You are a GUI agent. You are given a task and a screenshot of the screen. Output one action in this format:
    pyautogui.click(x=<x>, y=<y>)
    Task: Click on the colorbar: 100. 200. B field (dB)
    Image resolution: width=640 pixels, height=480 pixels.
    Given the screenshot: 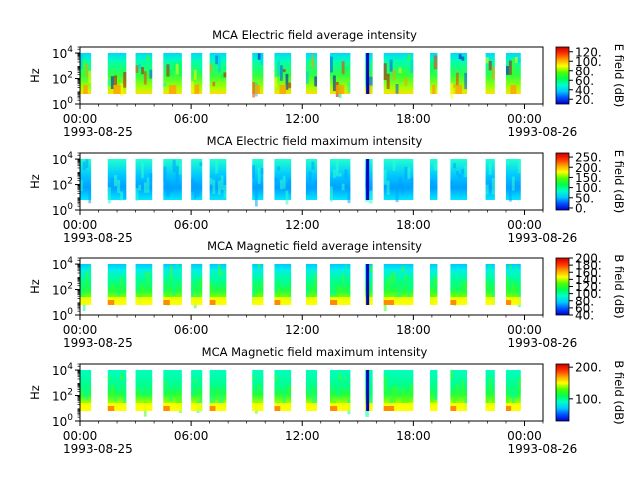 What is the action you would take?
    pyautogui.click(x=590, y=392)
    